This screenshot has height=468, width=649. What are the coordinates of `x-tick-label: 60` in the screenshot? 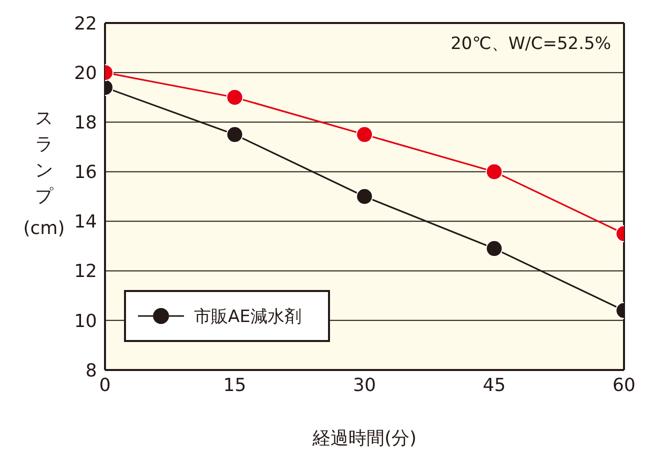 It's located at (624, 385).